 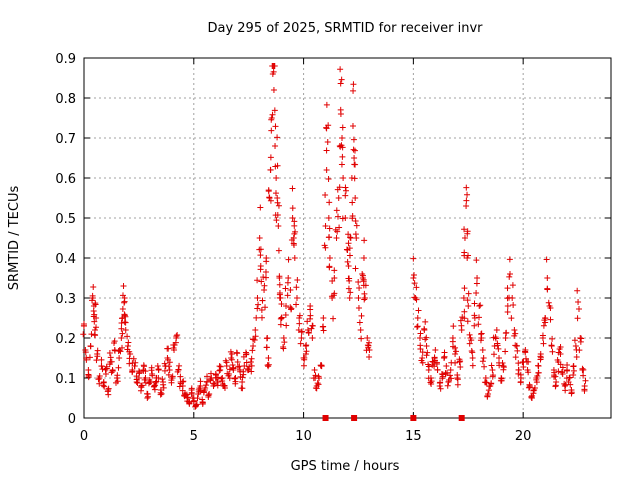 I want to click on y-tick-labels: 0 0.1 0.2 0.3 0.4 0.5 0.6 0.7 0.8 0.9, so click(x=65, y=239).